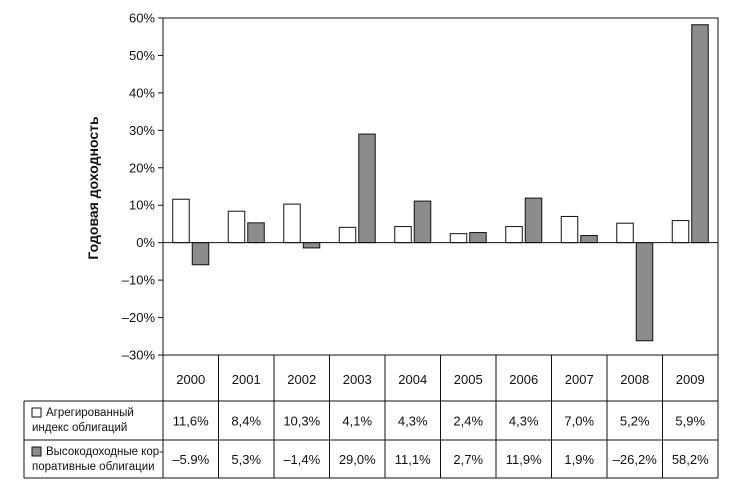 The image size is (734, 498). Describe the element at coordinates (256, 233) in the screenshot. I see `bar-highyield-2001` at that location.